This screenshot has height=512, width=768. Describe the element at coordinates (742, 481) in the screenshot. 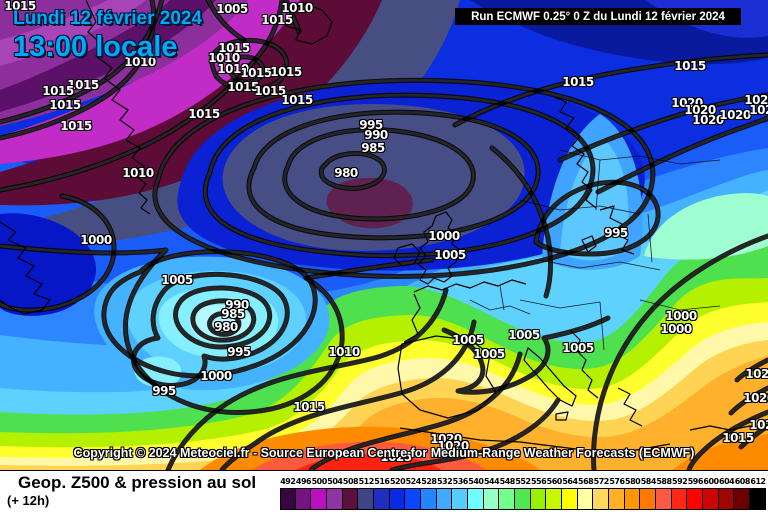

I see `legend-value: 608` at that location.